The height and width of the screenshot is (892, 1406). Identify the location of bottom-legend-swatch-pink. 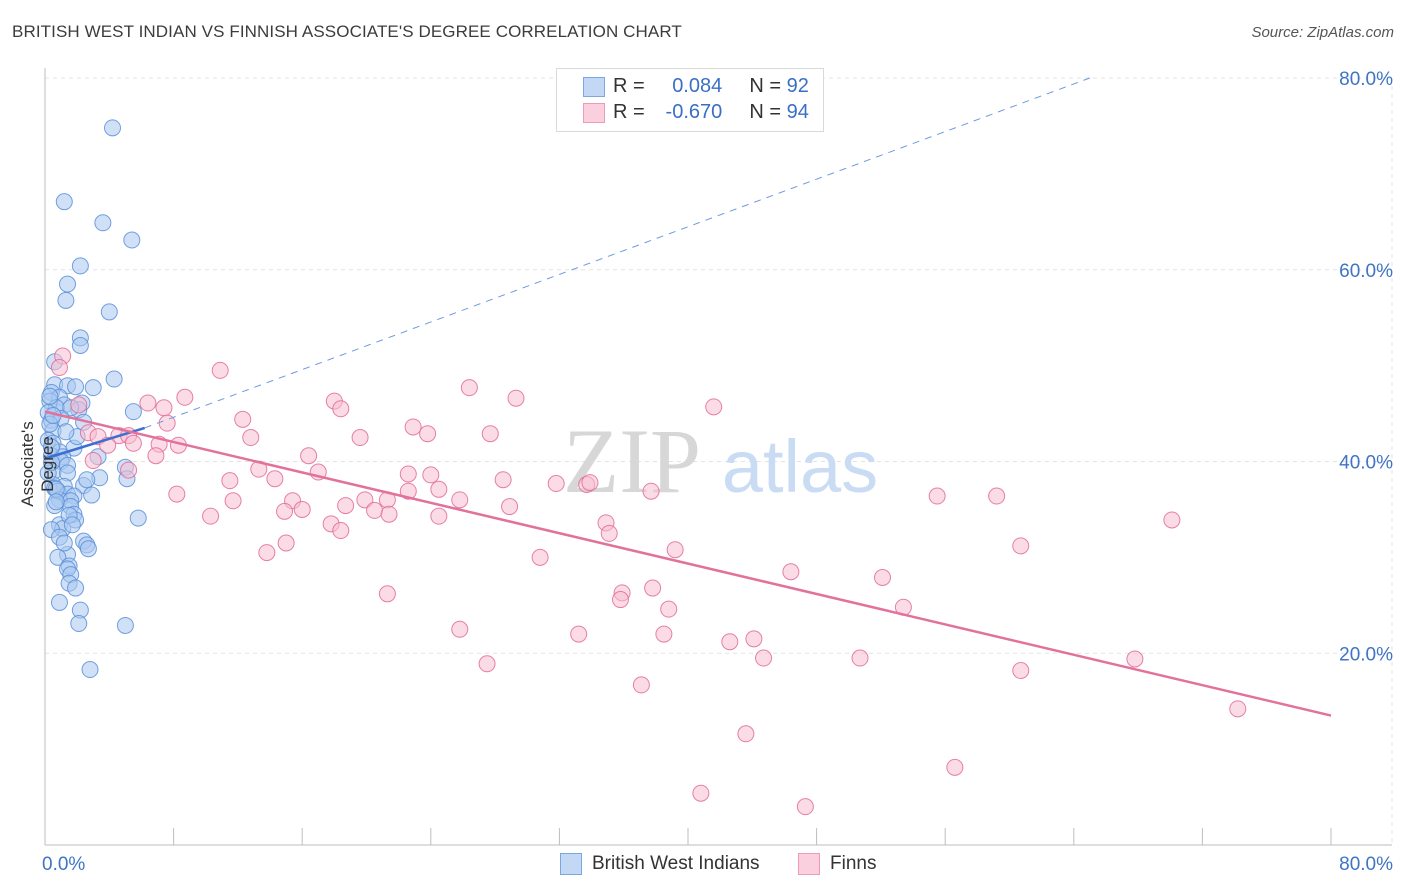
(809, 864).